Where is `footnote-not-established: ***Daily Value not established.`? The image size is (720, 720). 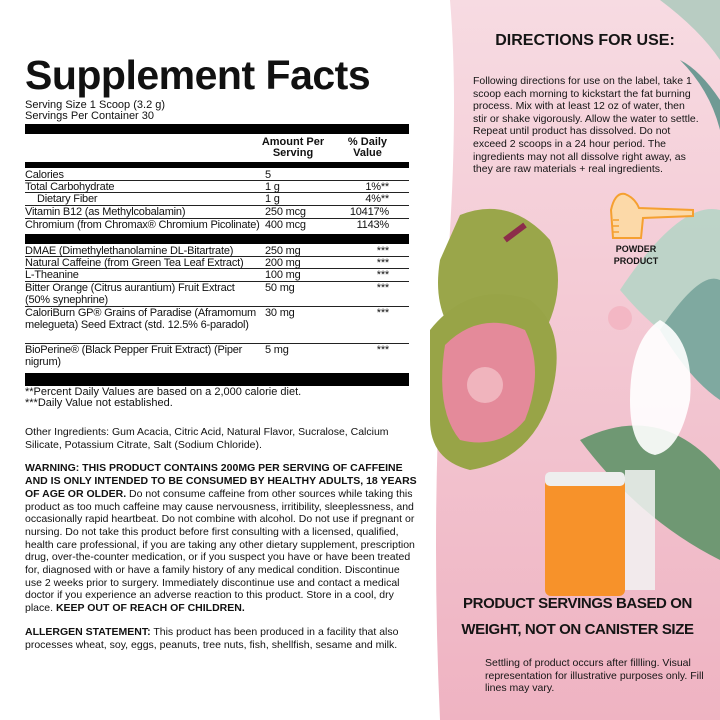 footnote-not-established: ***Daily Value not established. is located at coordinates (99, 403).